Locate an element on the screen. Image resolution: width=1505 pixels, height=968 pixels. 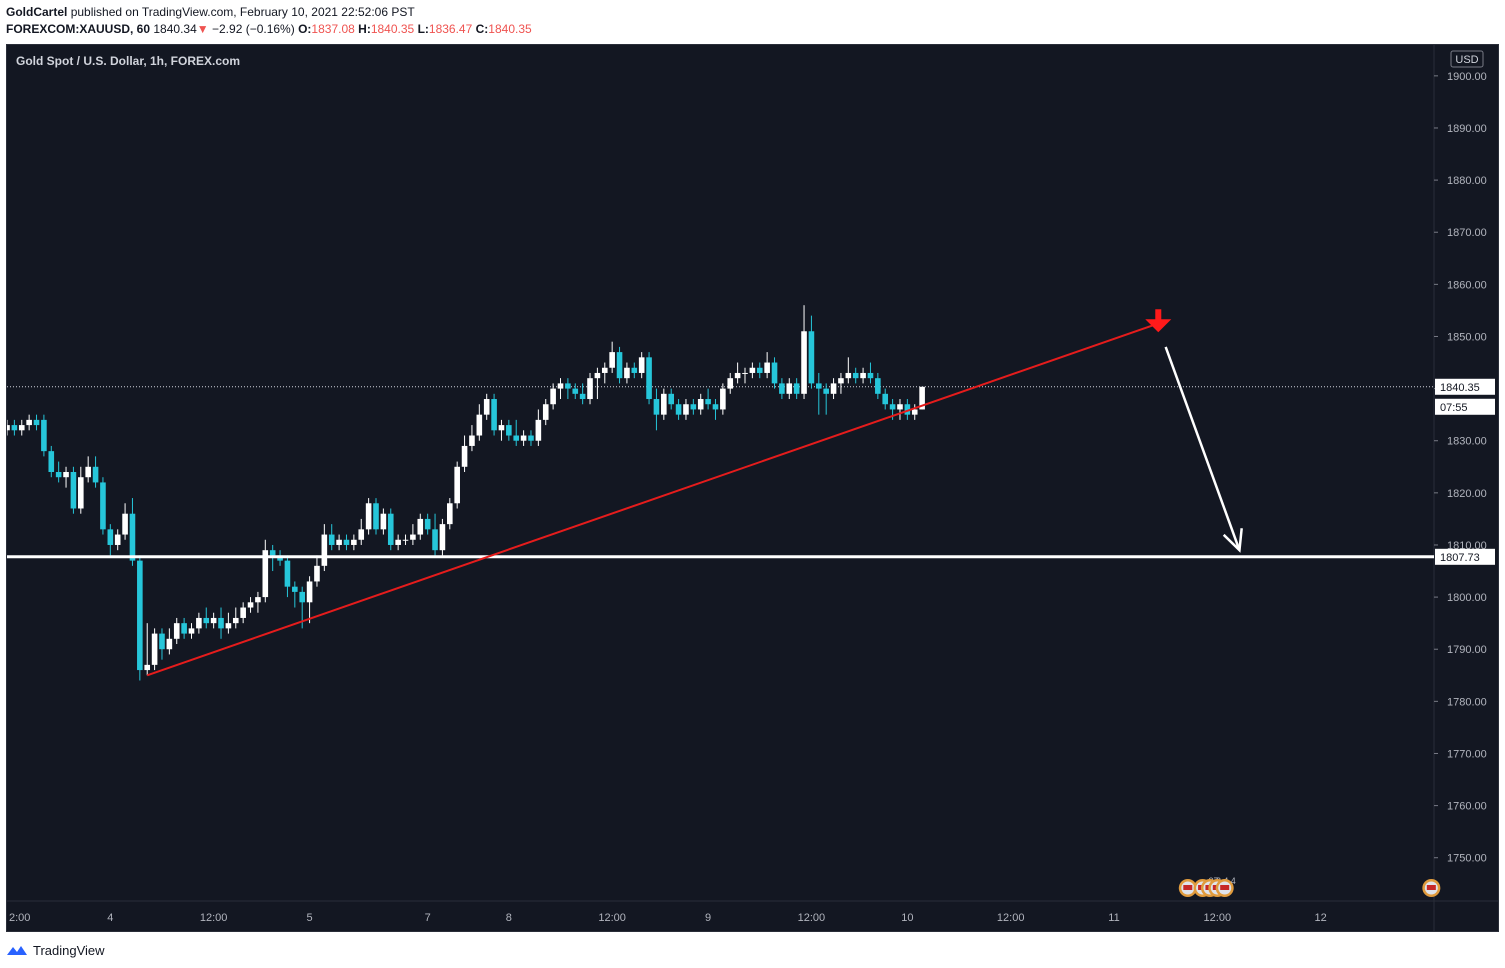
projection-arrow is located at coordinates (1202, 448).